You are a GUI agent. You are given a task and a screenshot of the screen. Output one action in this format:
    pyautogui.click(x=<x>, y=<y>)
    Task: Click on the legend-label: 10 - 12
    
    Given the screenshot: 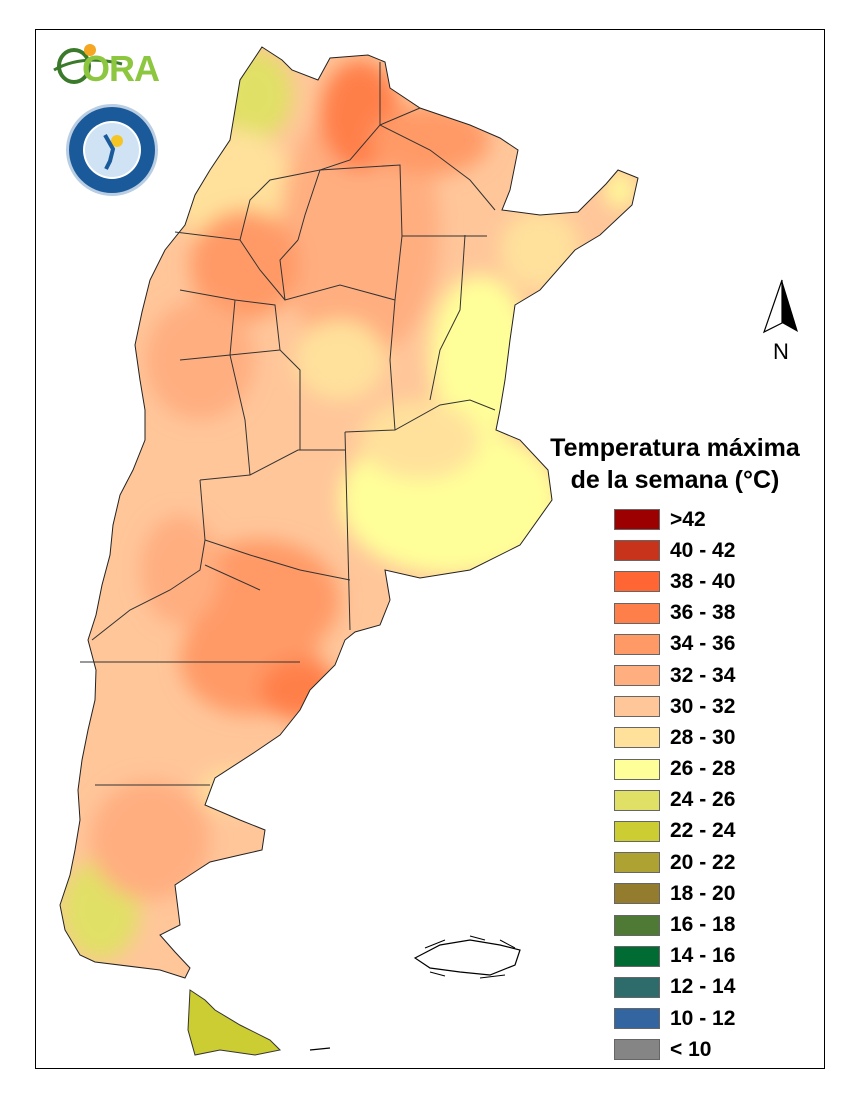 What is the action you would take?
    pyautogui.click(x=703, y=1018)
    